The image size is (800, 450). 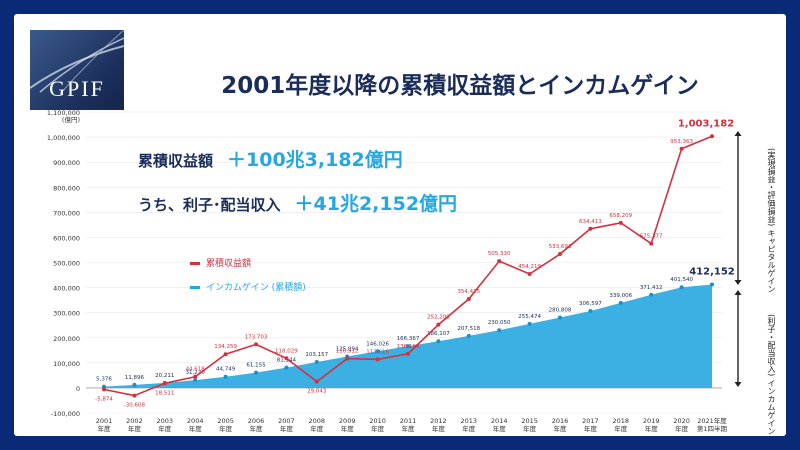 I want to click on cumulative-data-label: 29,043, so click(x=317, y=392).